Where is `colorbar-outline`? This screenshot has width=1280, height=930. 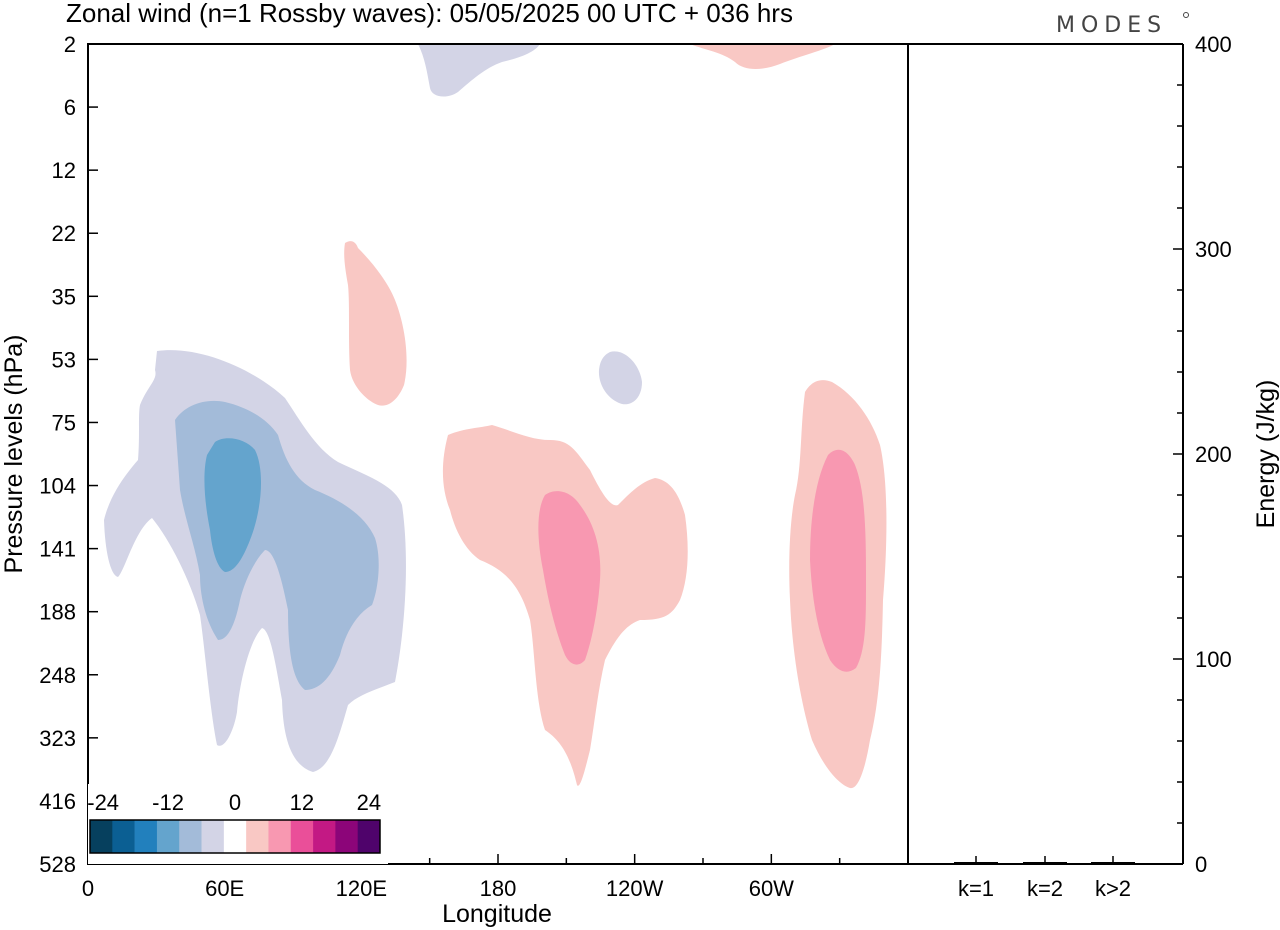
colorbar-outline is located at coordinates (235, 836).